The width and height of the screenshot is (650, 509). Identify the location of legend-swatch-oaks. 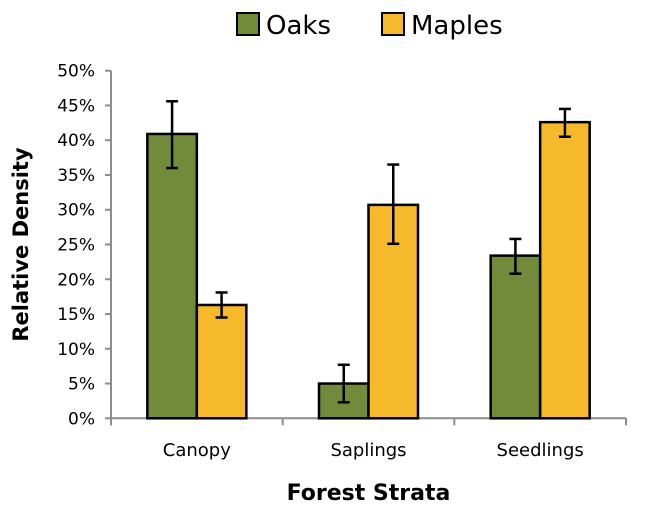
(248, 24).